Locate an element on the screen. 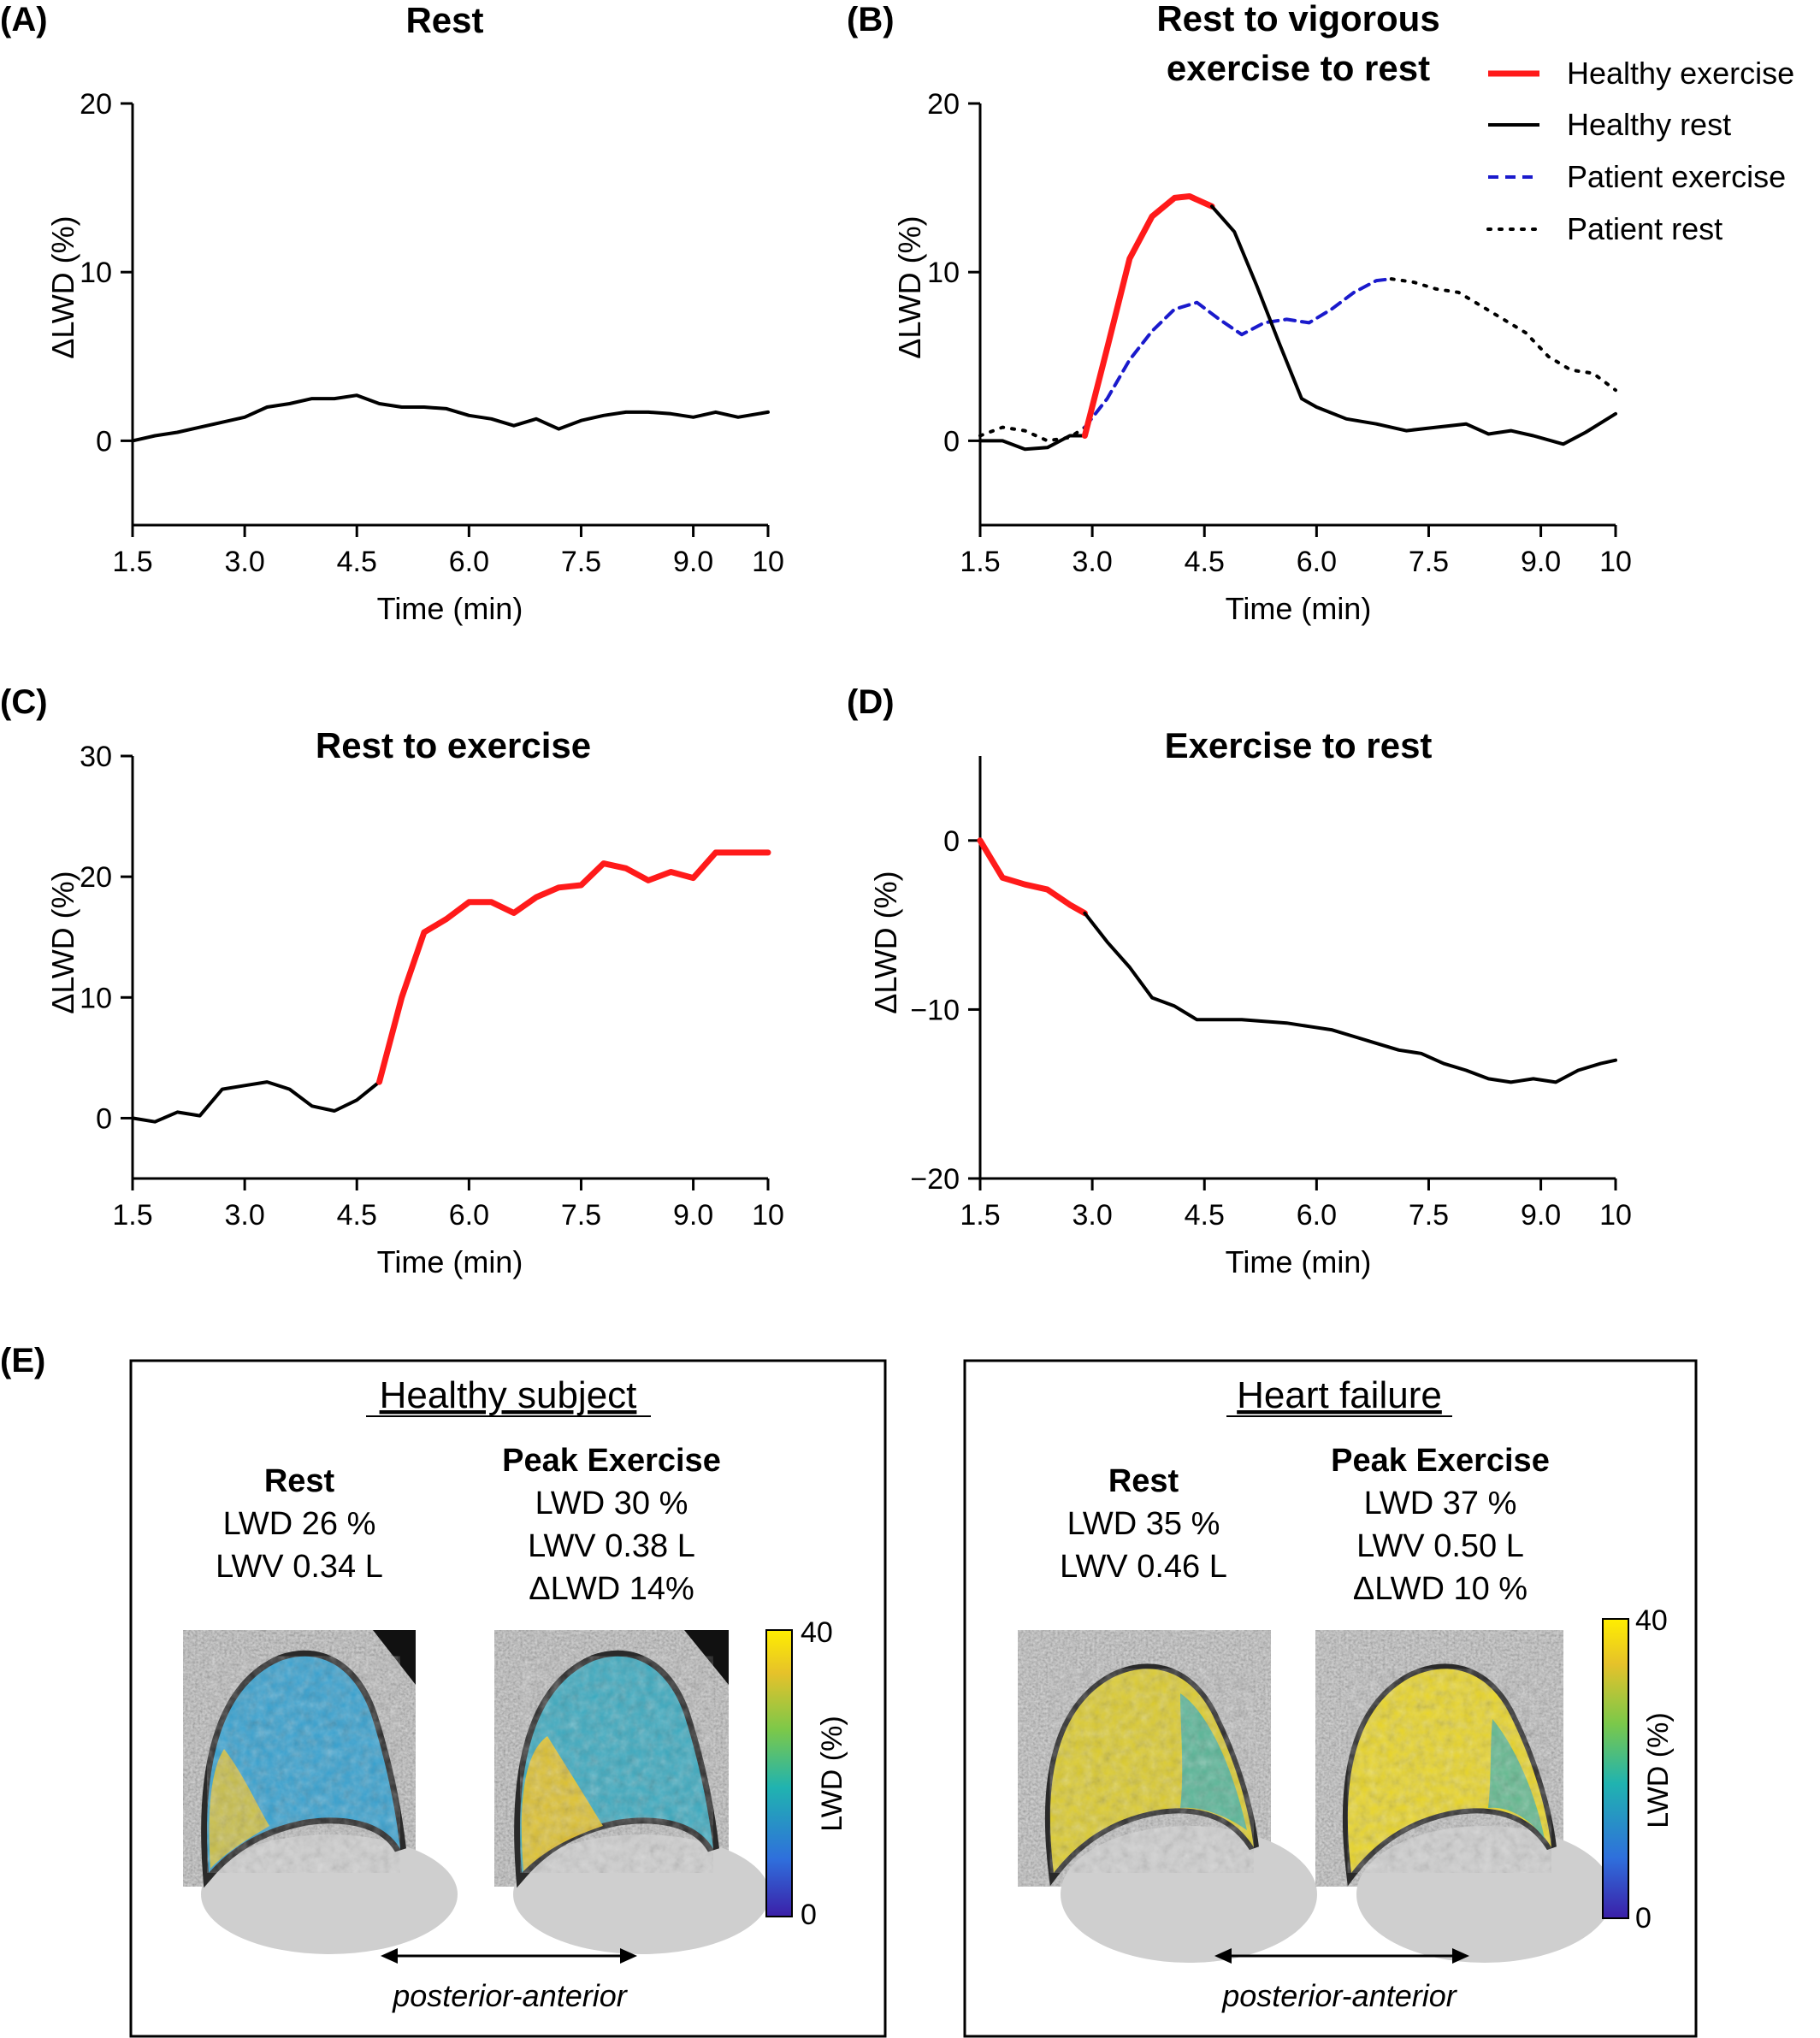 This screenshot has width=1820, height=2038. x-tick-label-d: 9.0 is located at coordinates (1541, 1215).